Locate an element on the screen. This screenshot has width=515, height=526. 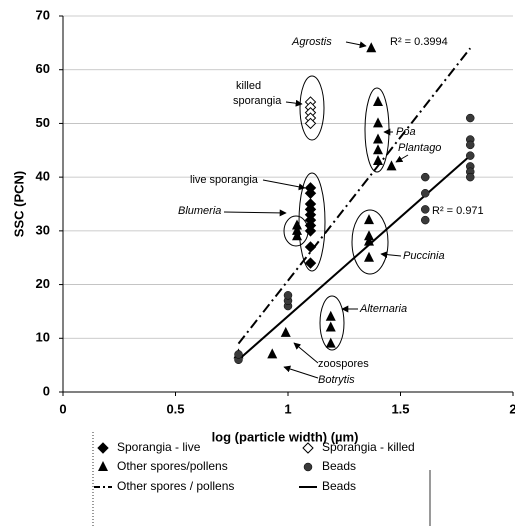
annotation: R² = 0.3994 is located at coordinates (419, 42).